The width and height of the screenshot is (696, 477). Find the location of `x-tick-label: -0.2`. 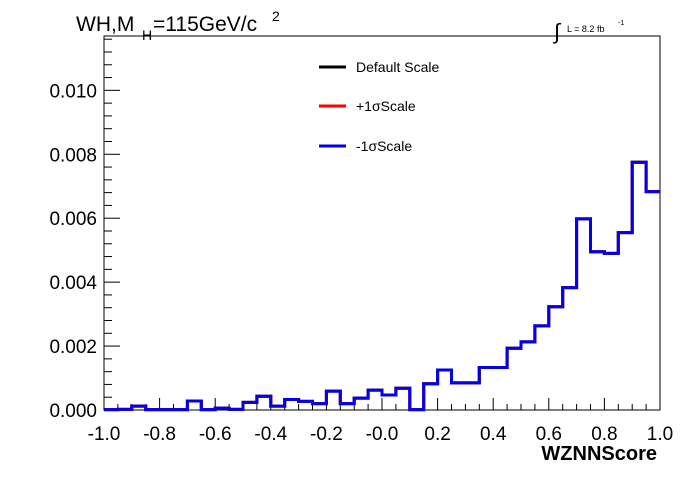

x-tick-label: -0.2 is located at coordinates (326, 434).